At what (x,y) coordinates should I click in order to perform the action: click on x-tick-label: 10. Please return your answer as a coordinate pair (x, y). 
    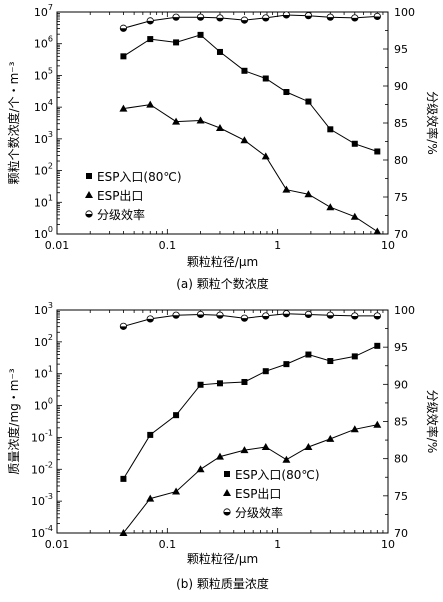
    Looking at the image, I should click on (388, 544).